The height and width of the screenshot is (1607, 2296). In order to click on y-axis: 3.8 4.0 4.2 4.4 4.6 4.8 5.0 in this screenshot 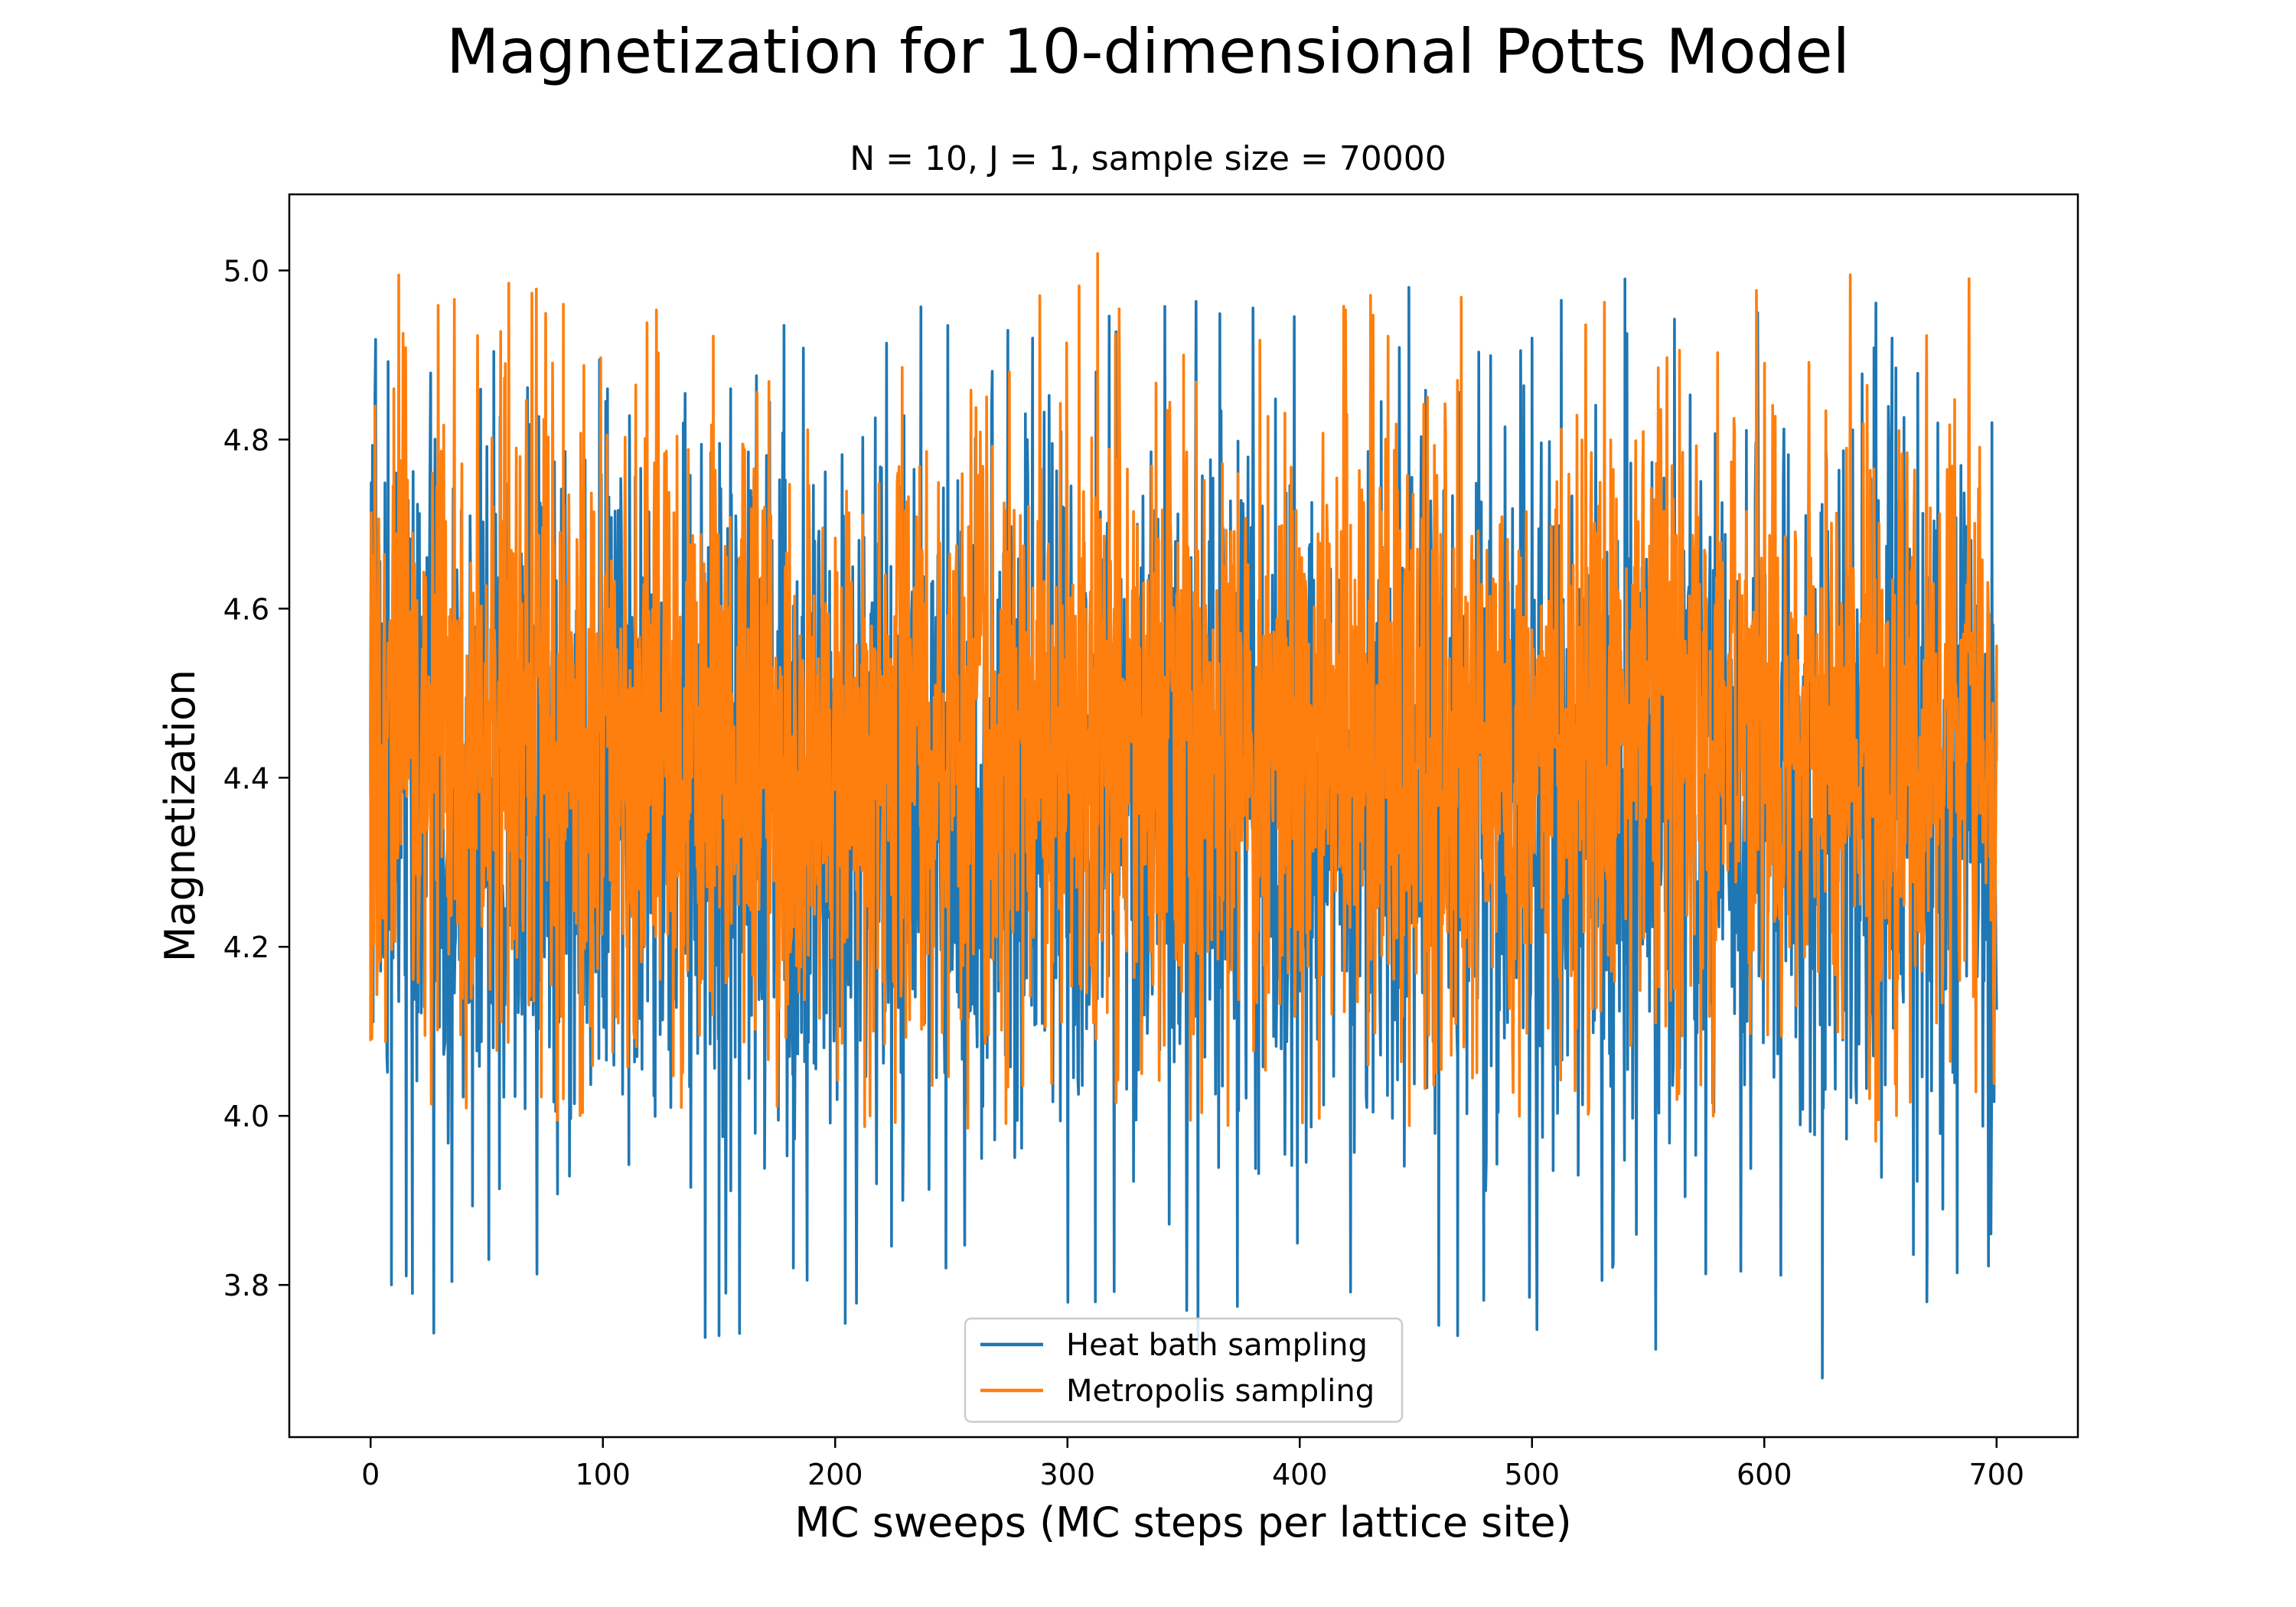, I will do `click(256, 778)`.